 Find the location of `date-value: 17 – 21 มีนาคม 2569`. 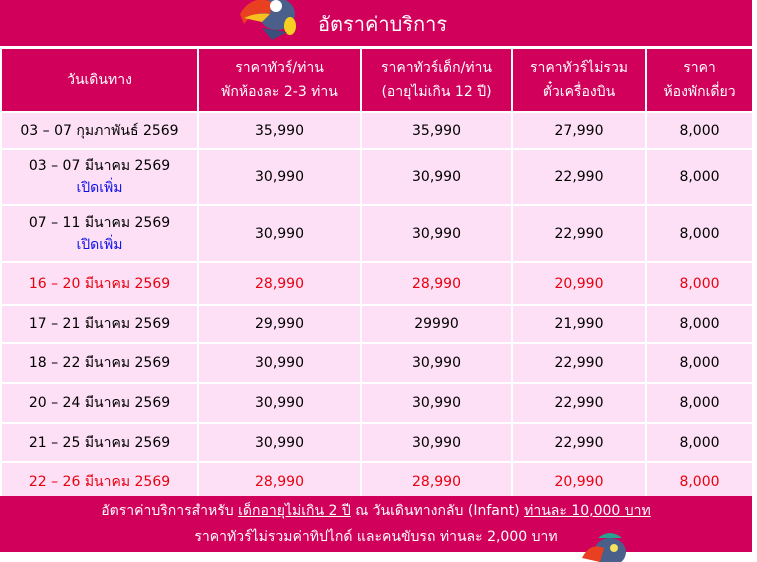

date-value: 17 – 21 มีนาคม 2569 is located at coordinates (99, 324).